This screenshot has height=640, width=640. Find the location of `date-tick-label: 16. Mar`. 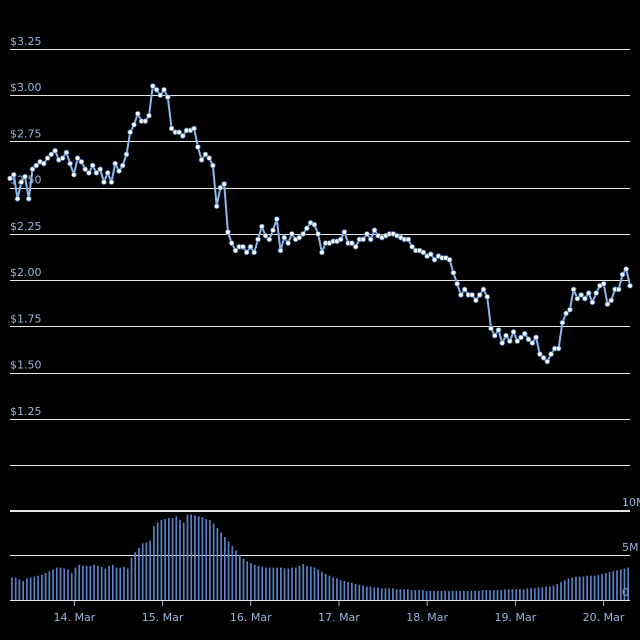

date-tick-label: 16. Mar is located at coordinates (251, 617).